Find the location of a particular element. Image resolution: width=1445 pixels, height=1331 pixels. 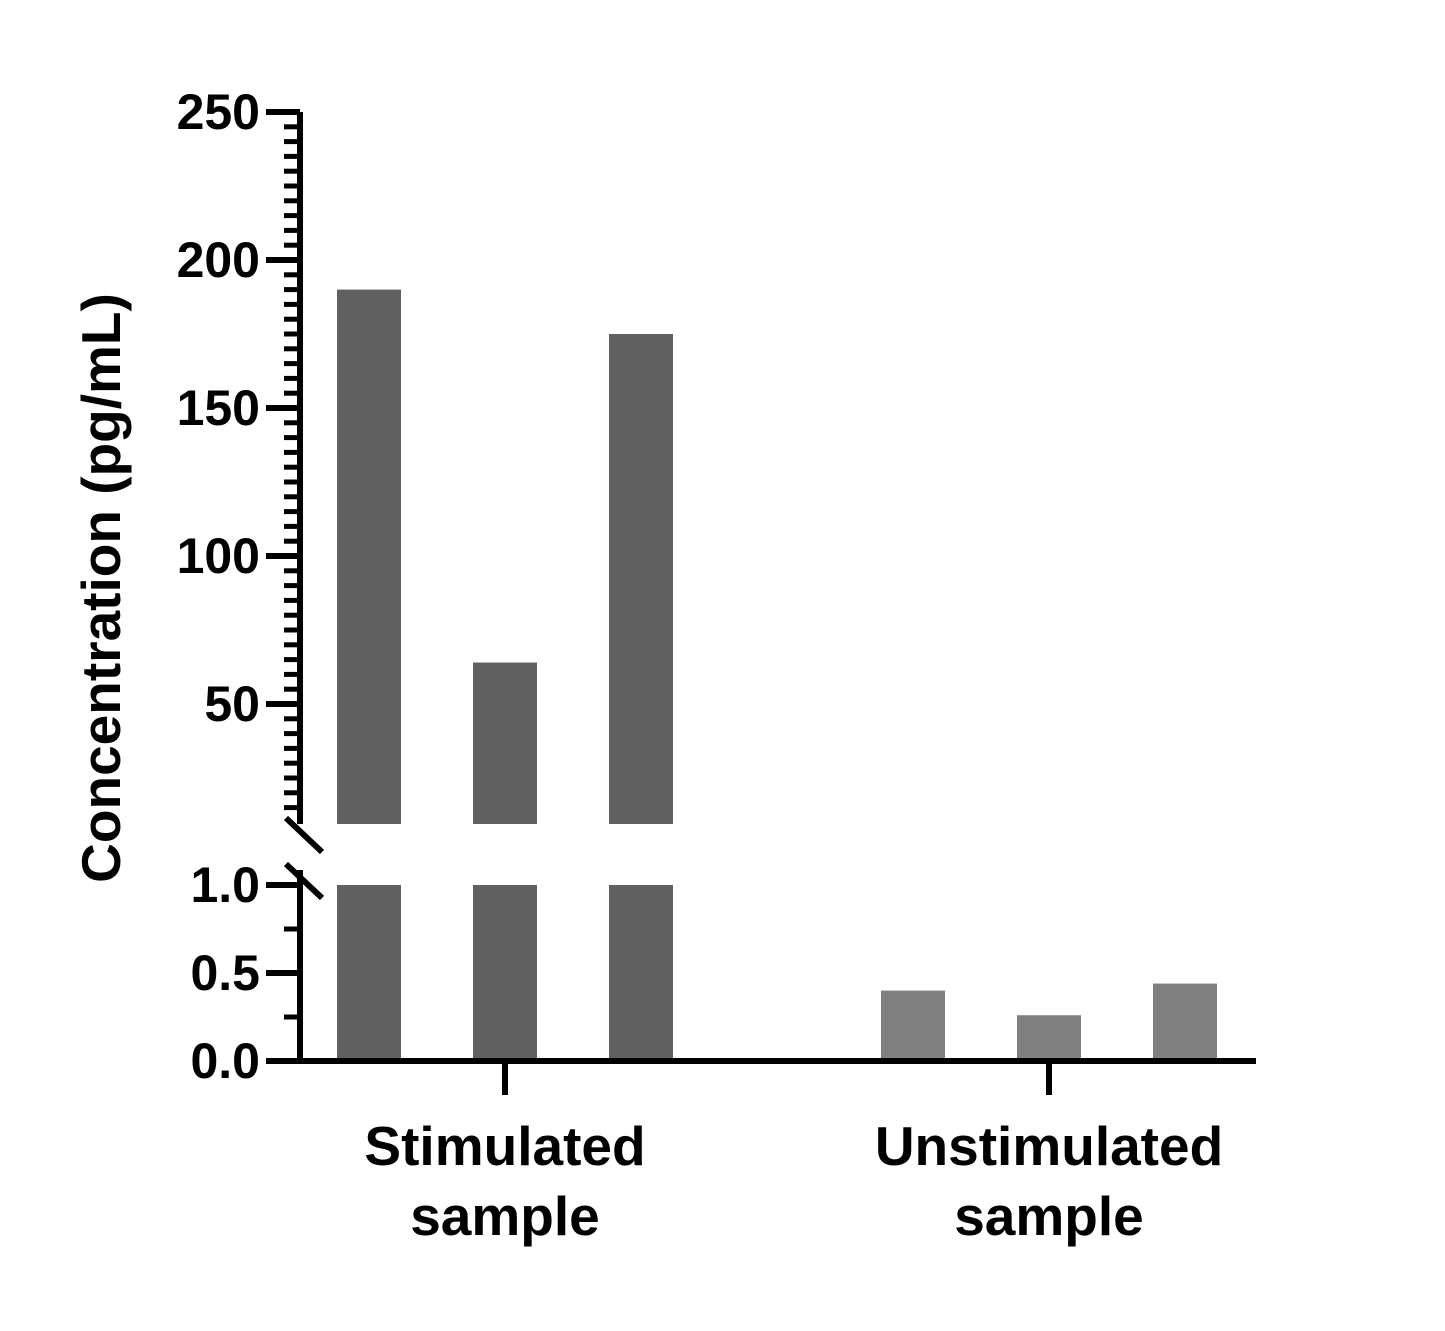

y-axis-title: Concentration (pg/mL) is located at coordinates (101, 588).